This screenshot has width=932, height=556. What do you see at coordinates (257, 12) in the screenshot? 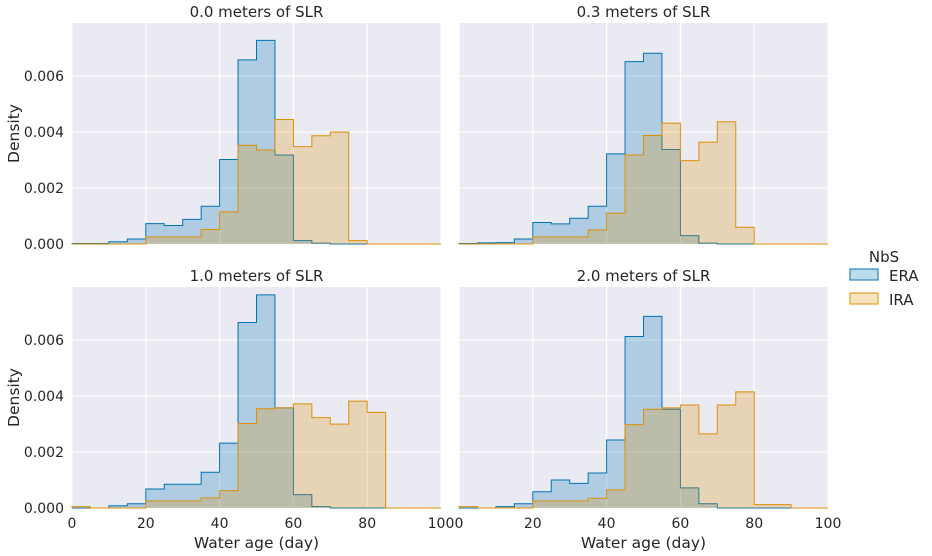
I see `panel-title: 0.0 meters of SLR` at bounding box center [257, 12].